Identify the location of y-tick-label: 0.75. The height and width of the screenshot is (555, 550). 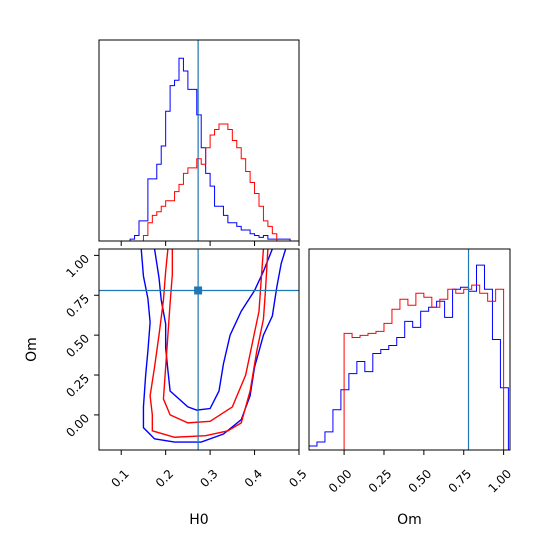
(77, 305).